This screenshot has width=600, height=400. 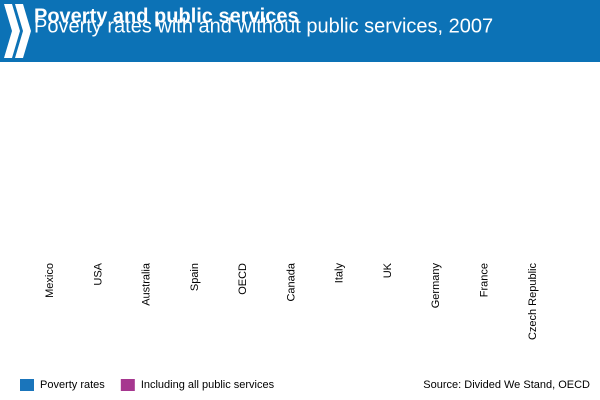 What do you see at coordinates (291, 281) in the screenshot?
I see `x-tick-label: Canada` at bounding box center [291, 281].